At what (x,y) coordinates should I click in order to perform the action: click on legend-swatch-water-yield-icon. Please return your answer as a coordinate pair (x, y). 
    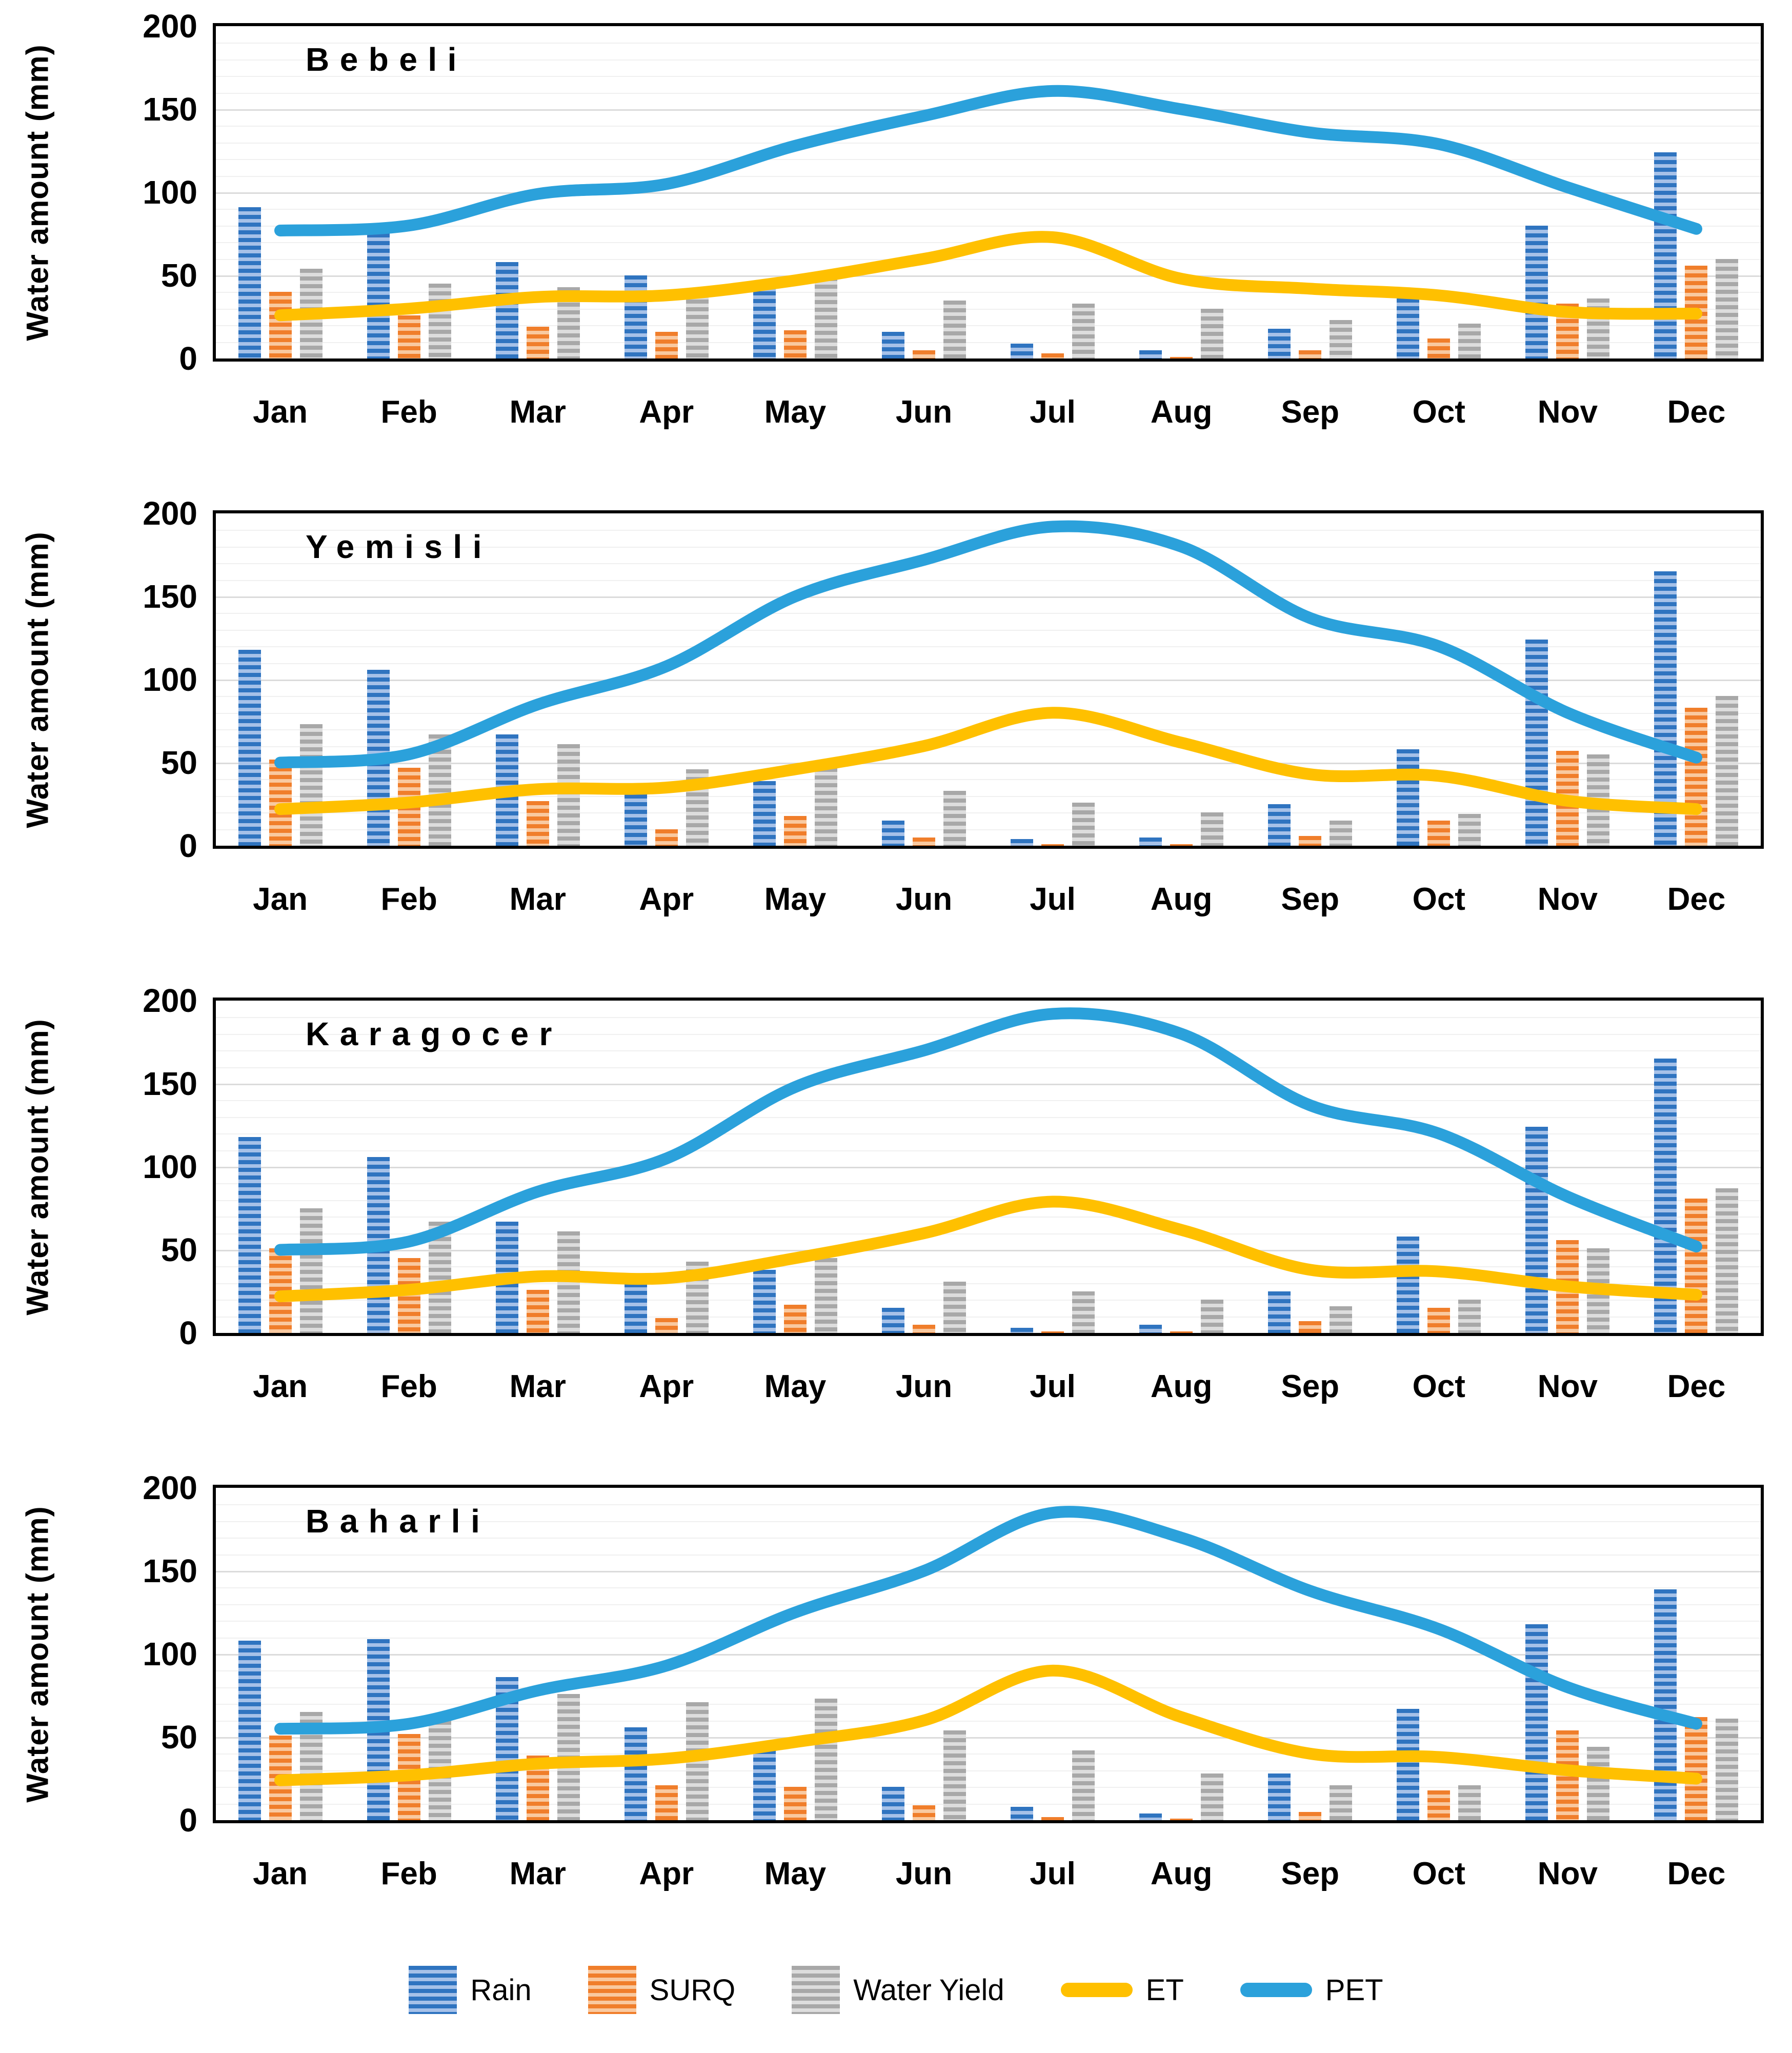
    Looking at the image, I should click on (816, 1990).